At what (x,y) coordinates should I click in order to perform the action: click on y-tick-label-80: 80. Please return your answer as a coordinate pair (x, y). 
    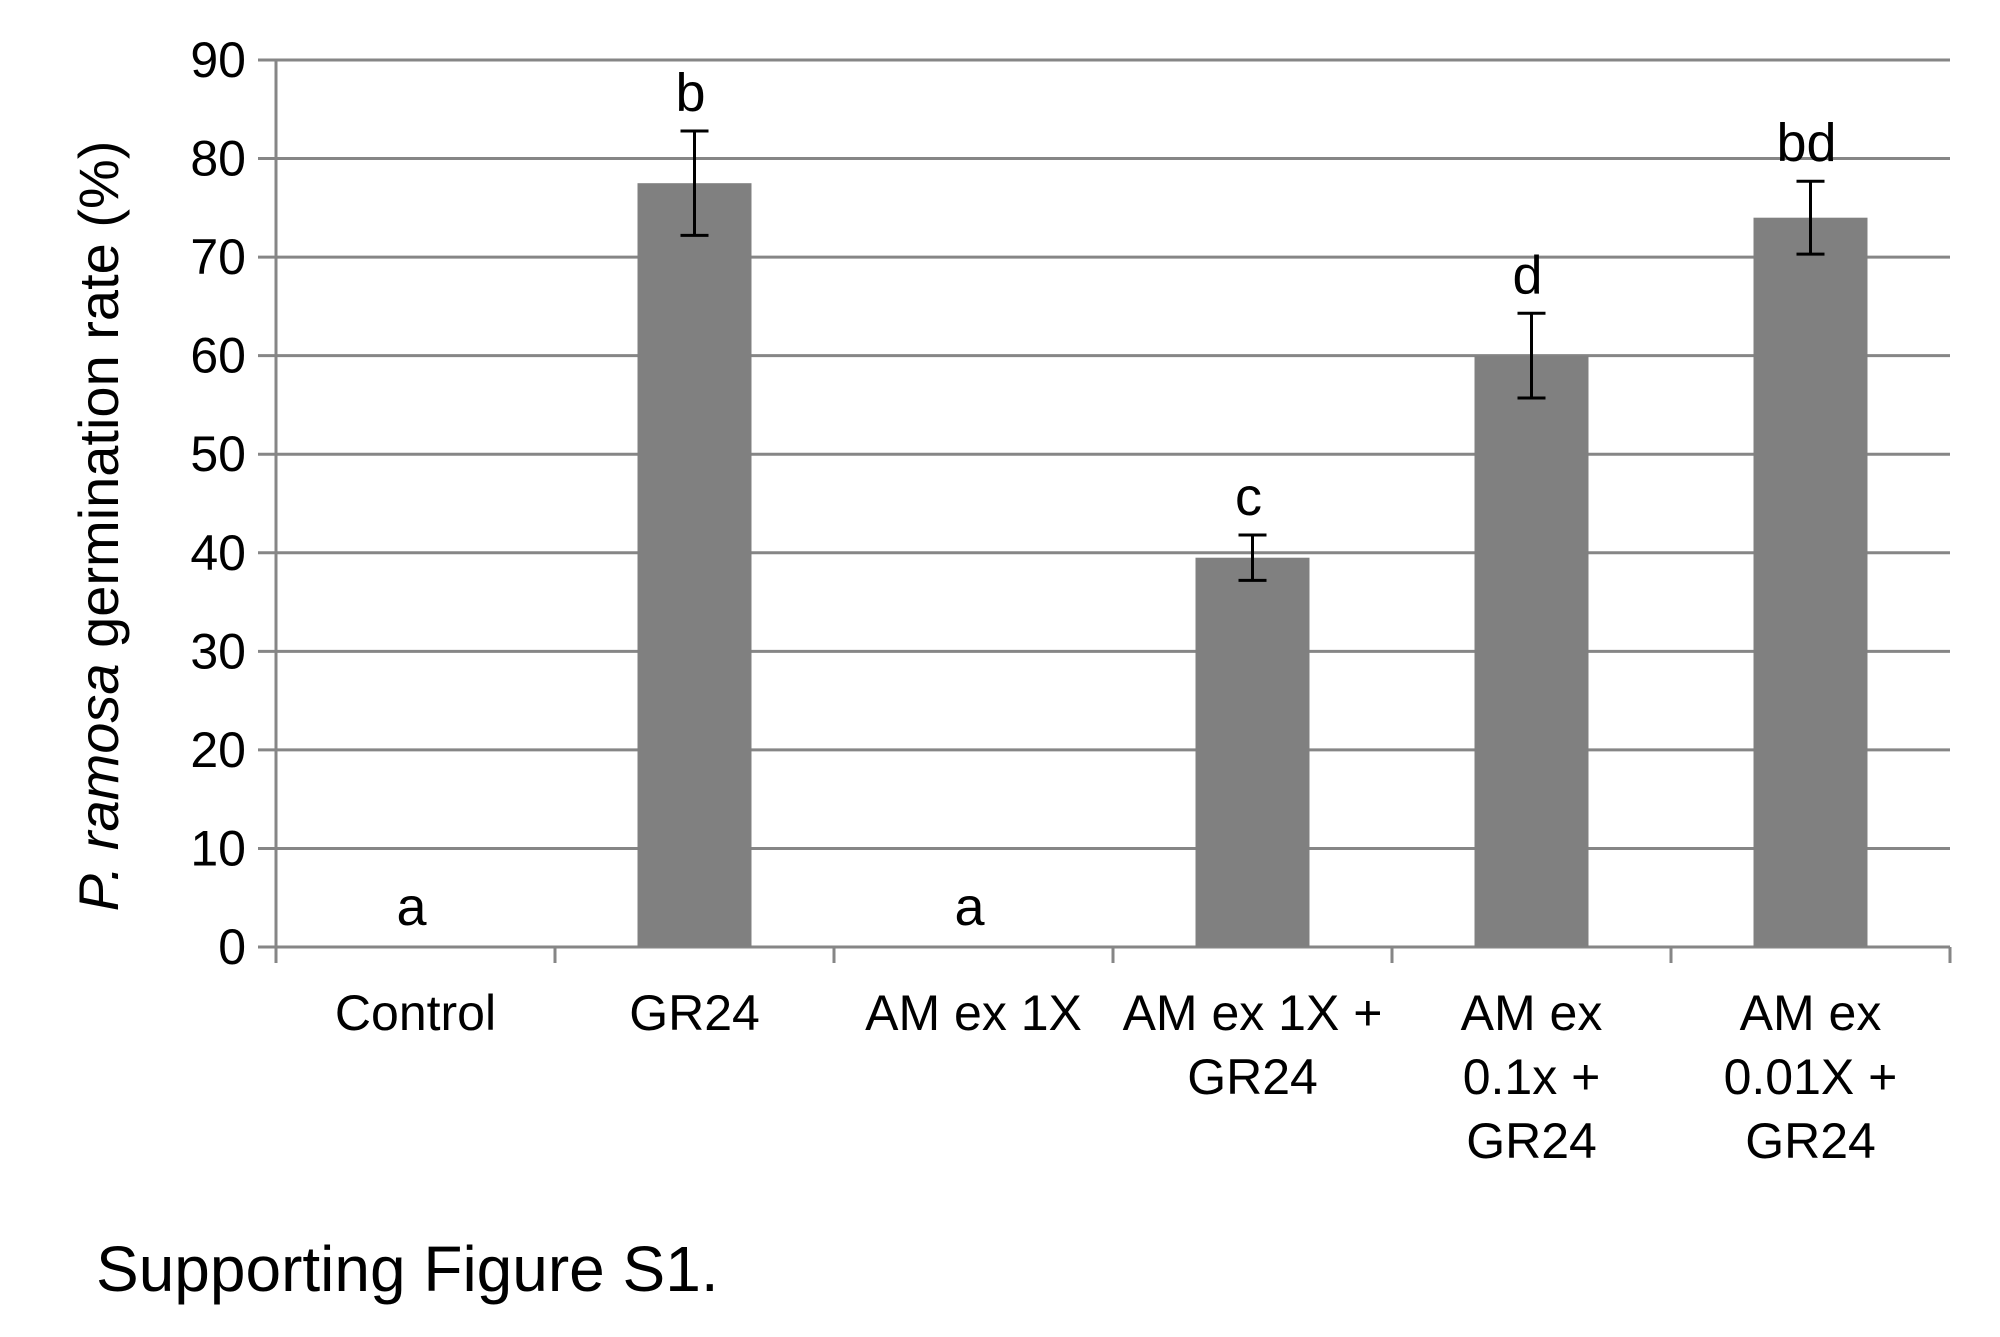
    Looking at the image, I should click on (218, 159).